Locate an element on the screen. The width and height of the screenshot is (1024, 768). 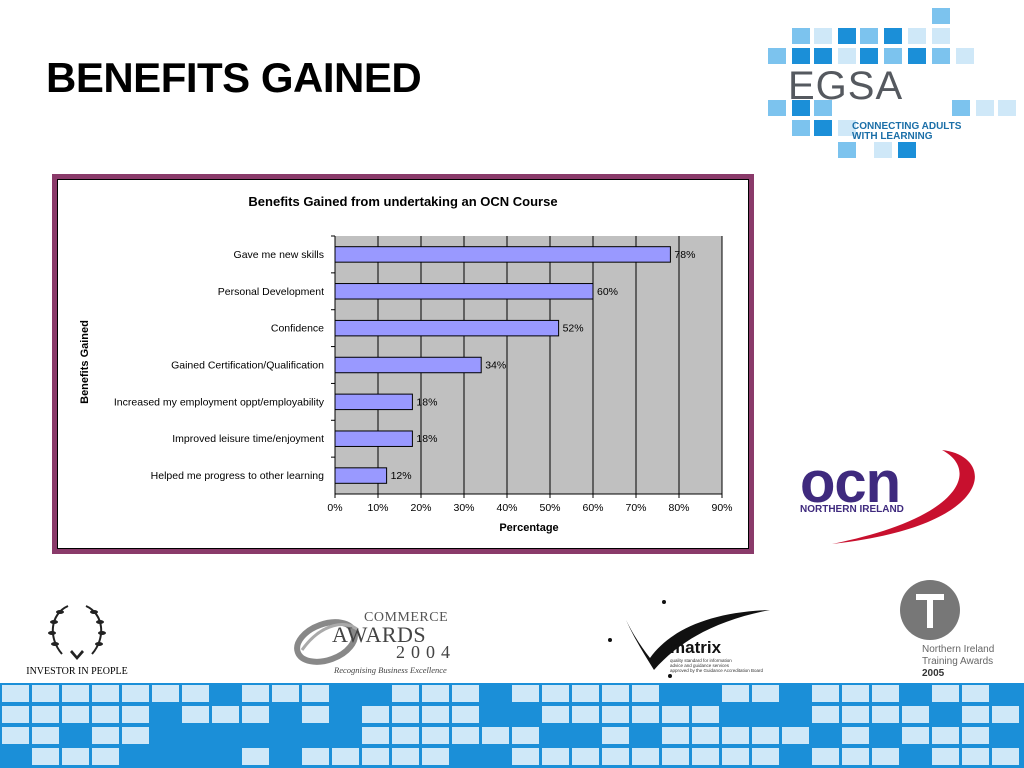
data-label: 18% is located at coordinates (426, 439).